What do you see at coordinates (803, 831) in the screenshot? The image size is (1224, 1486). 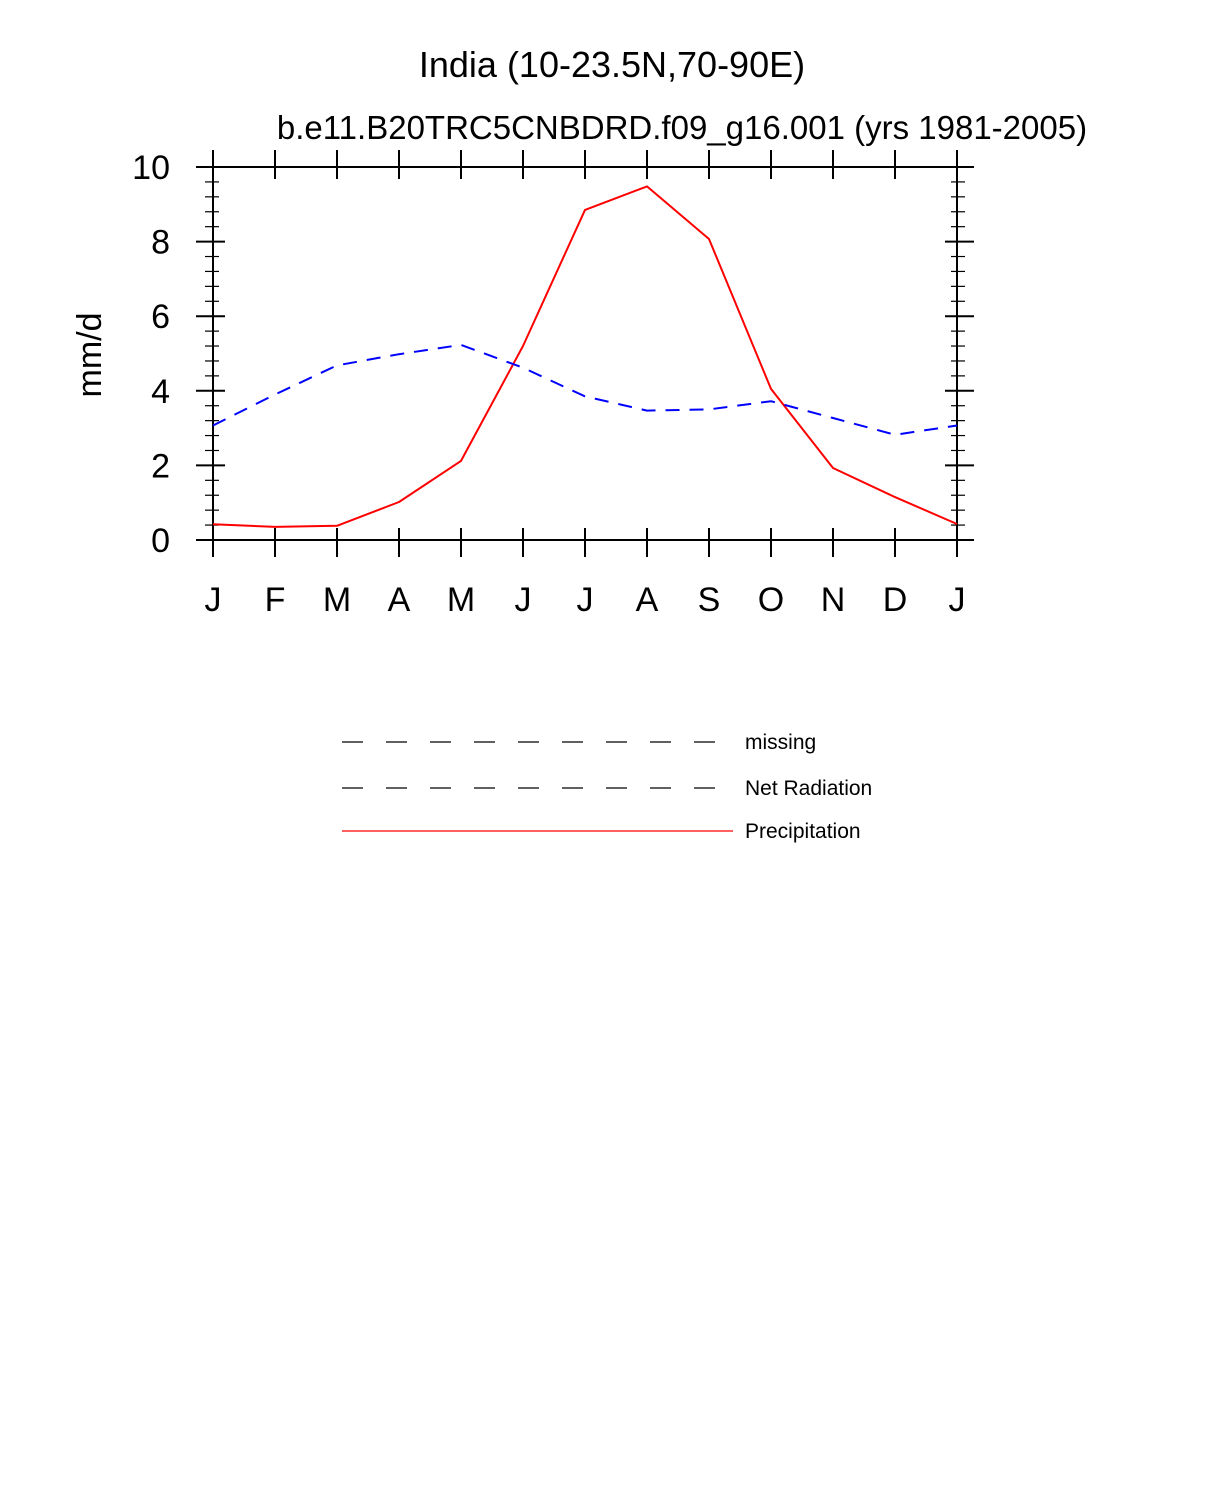 I see `legend-label: Precipitation` at bounding box center [803, 831].